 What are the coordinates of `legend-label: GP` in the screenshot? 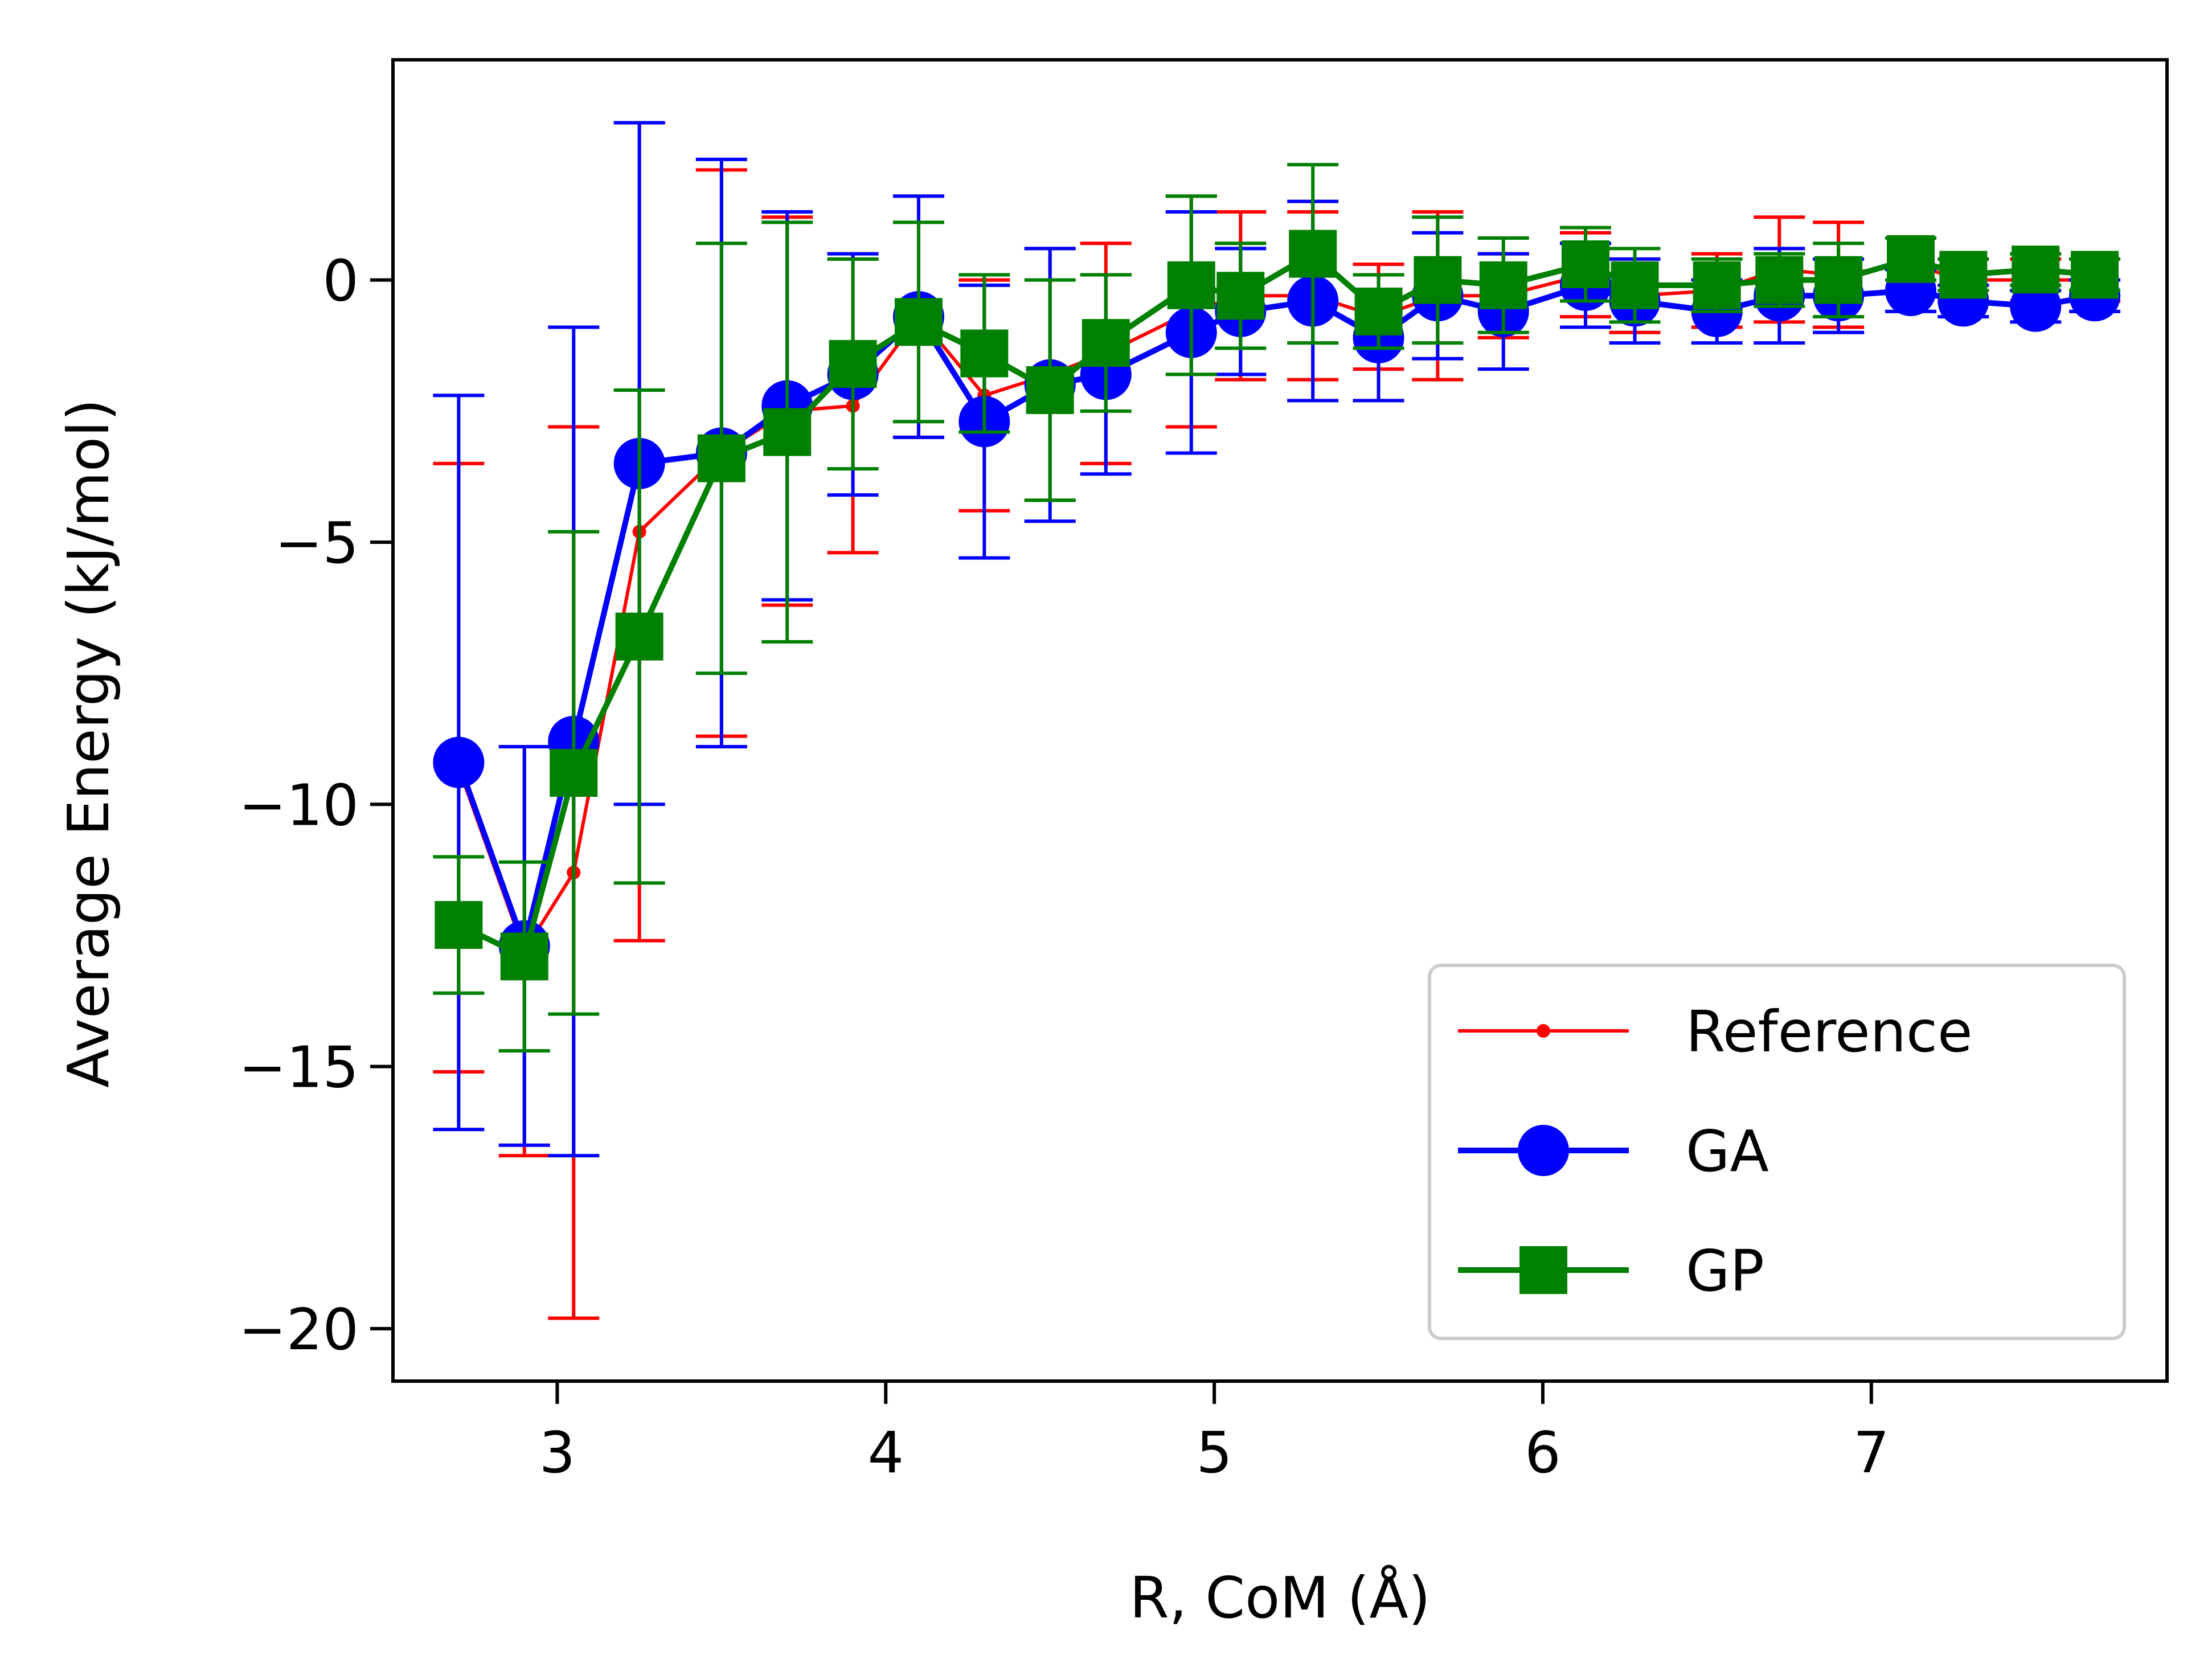 It's located at (1725, 1271).